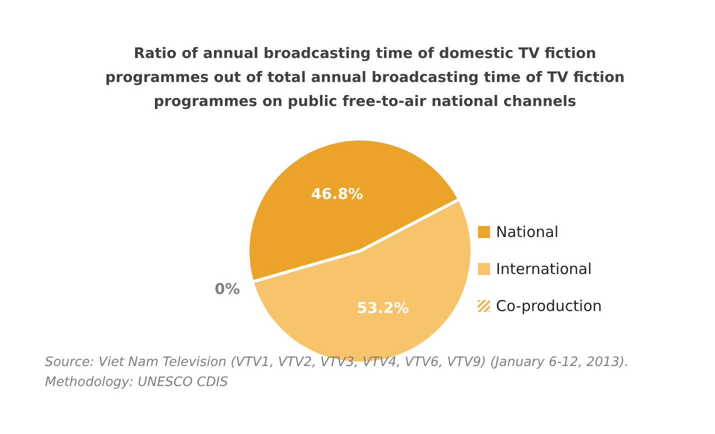  What do you see at coordinates (227, 289) in the screenshot?
I see `text: 0%` at bounding box center [227, 289].